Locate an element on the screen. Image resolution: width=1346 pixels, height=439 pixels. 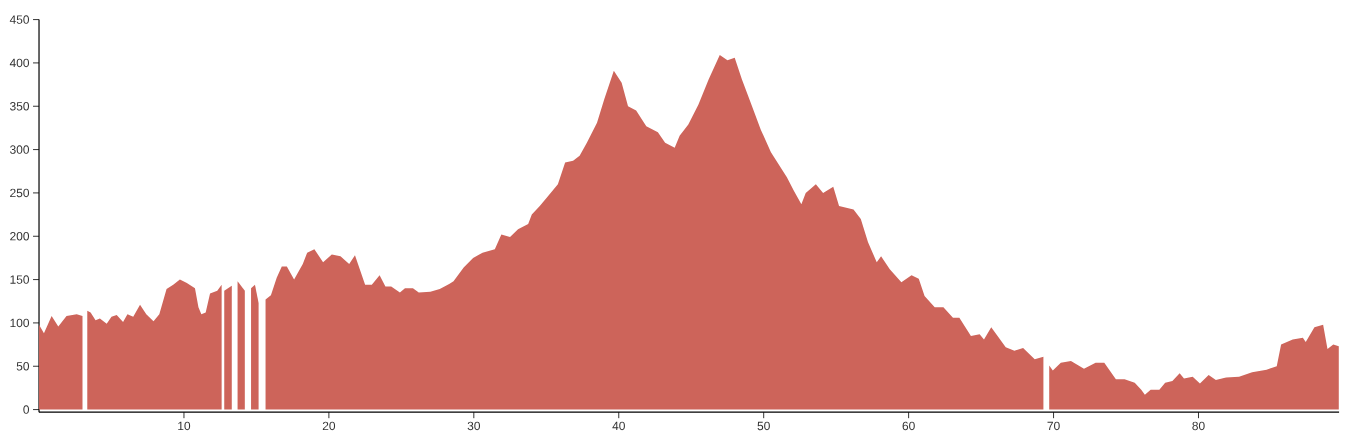
x-tick-label: 70 is located at coordinates (1053, 426).